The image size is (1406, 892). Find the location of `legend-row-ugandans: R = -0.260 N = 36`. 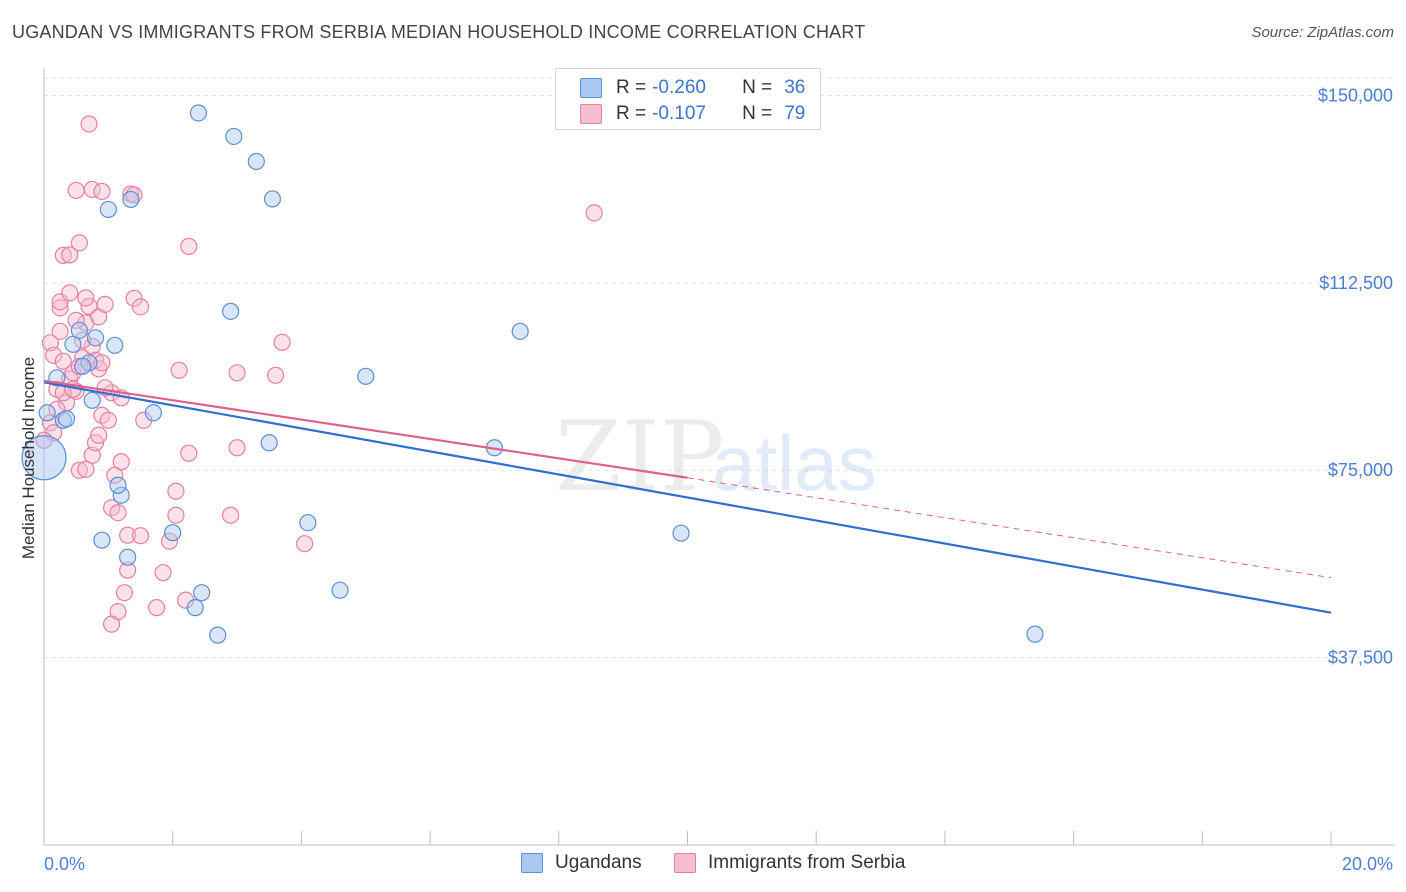

legend-row-ugandans: R = -0.260 N = 36 is located at coordinates (692, 88).